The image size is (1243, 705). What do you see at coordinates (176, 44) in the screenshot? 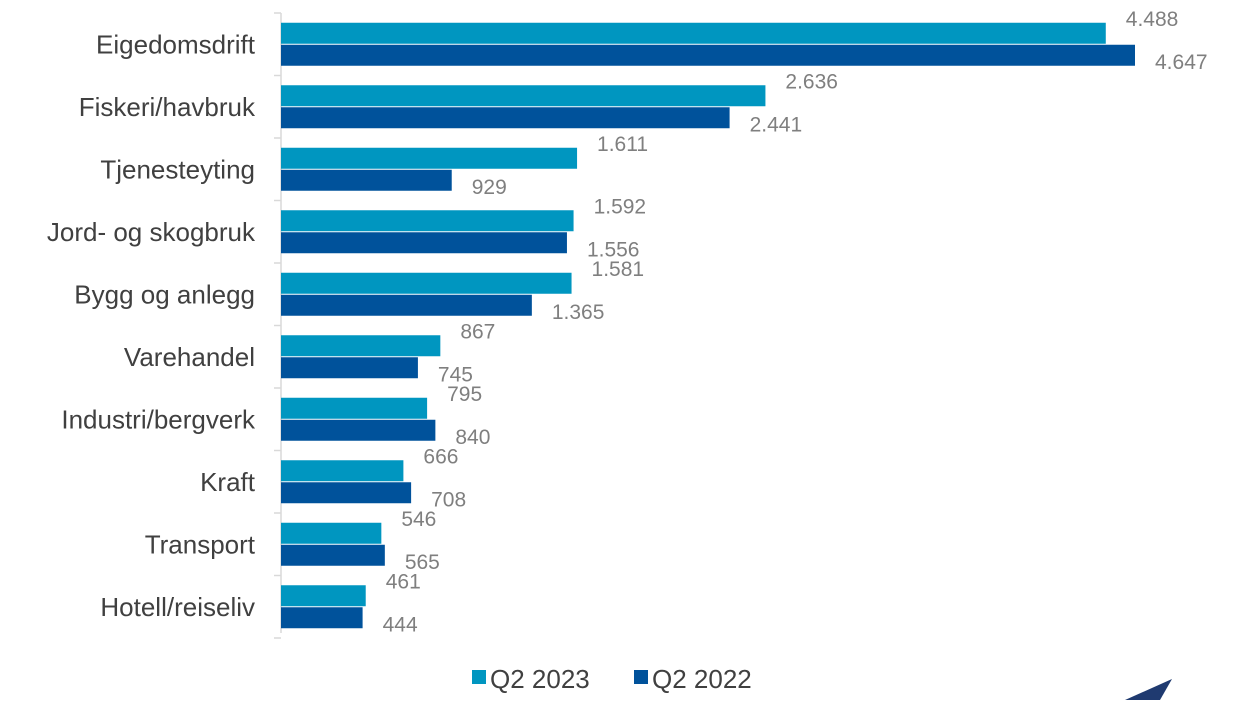
I see `category-label: Eigedomsdrift` at bounding box center [176, 44].